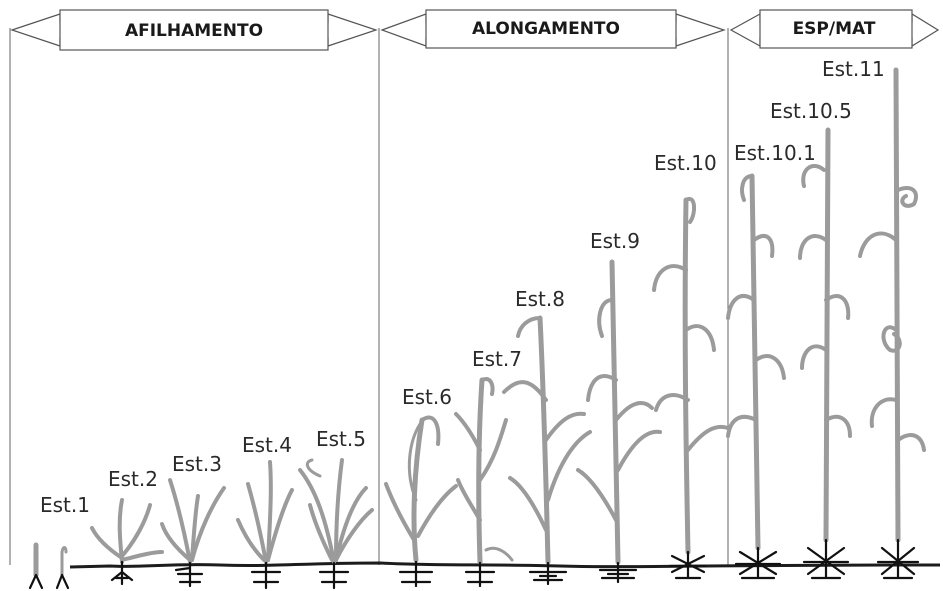  I want to click on phase-header-alongamento: ALONGAMENTO, so click(553, 29).